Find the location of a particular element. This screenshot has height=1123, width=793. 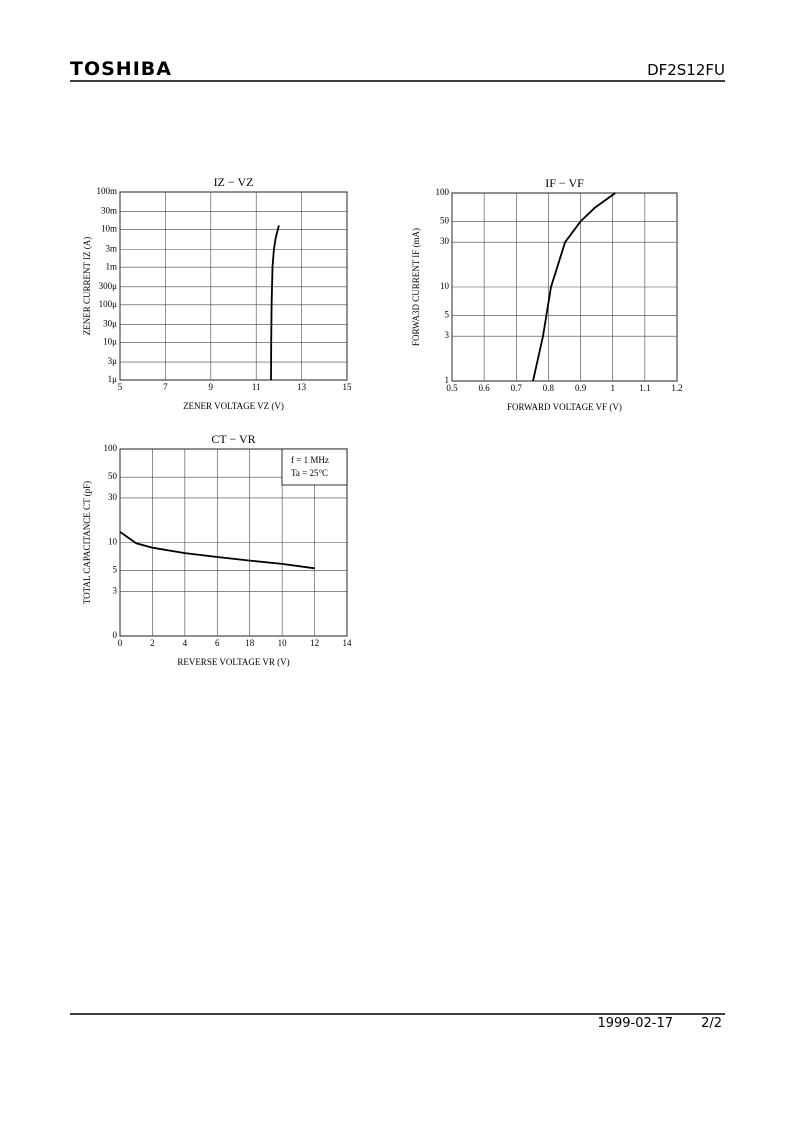

y-tick-label: 30m is located at coordinates (109, 211).